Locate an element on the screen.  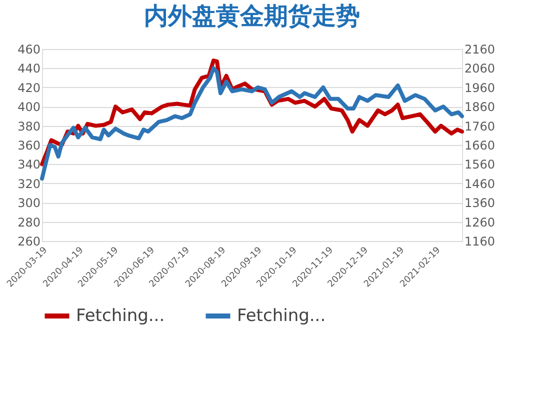
y-tick-label: 280 is located at coordinates (29, 222).